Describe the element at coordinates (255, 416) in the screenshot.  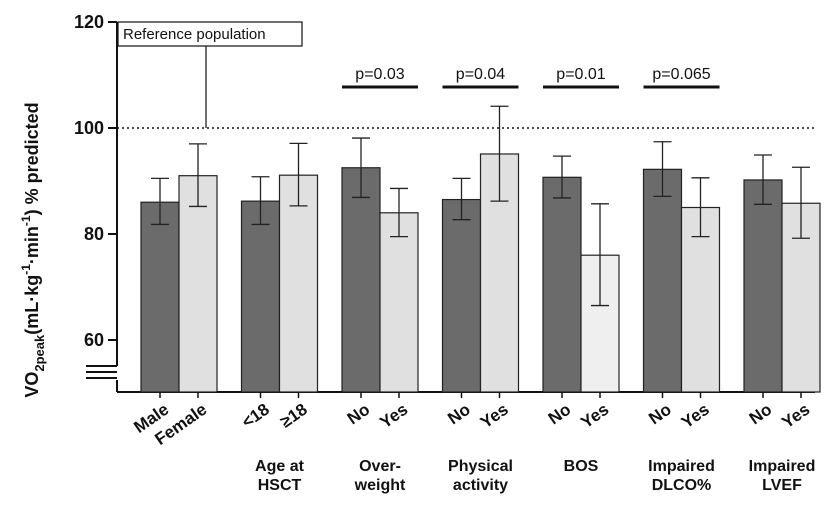
I see `category-label: <18` at that location.